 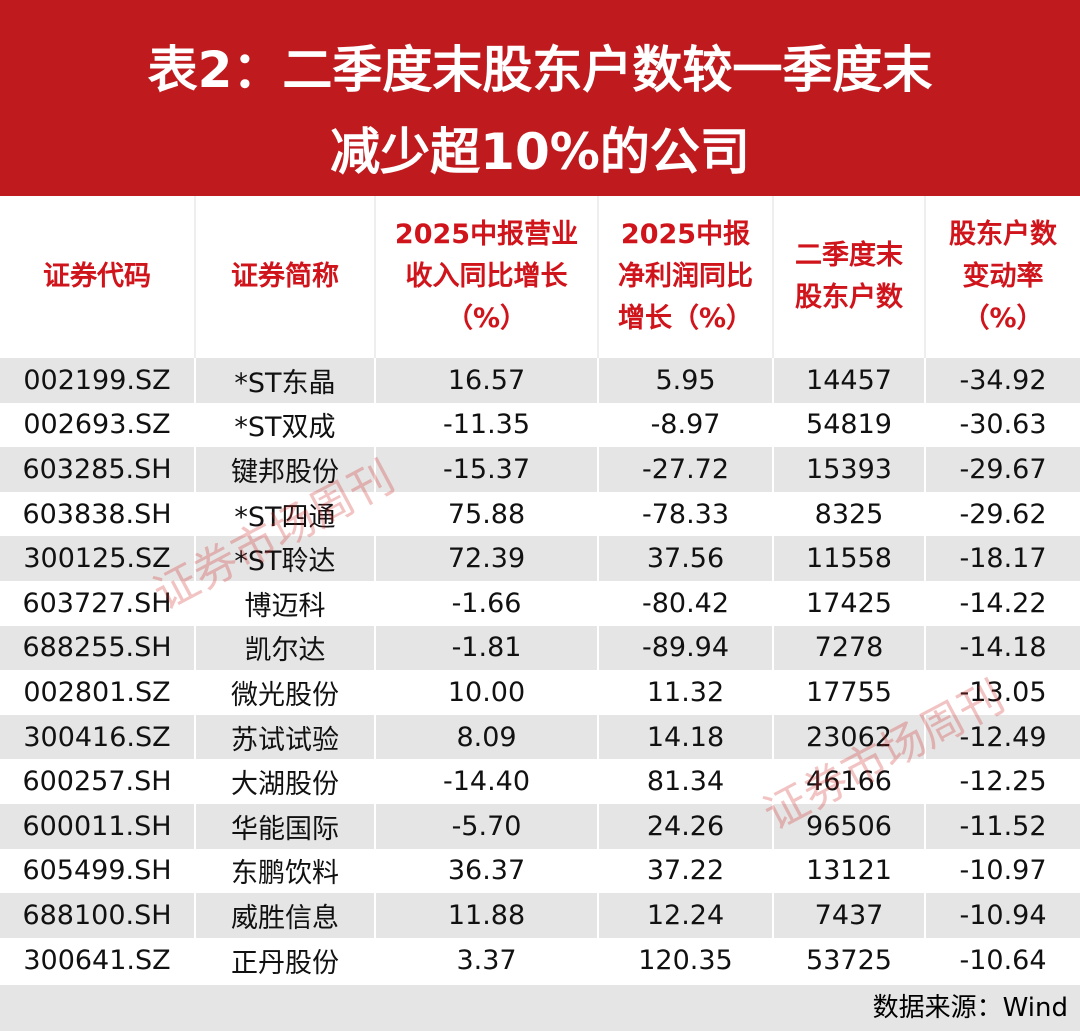 I want to click on table-cell: 博迈科, so click(x=285, y=603).